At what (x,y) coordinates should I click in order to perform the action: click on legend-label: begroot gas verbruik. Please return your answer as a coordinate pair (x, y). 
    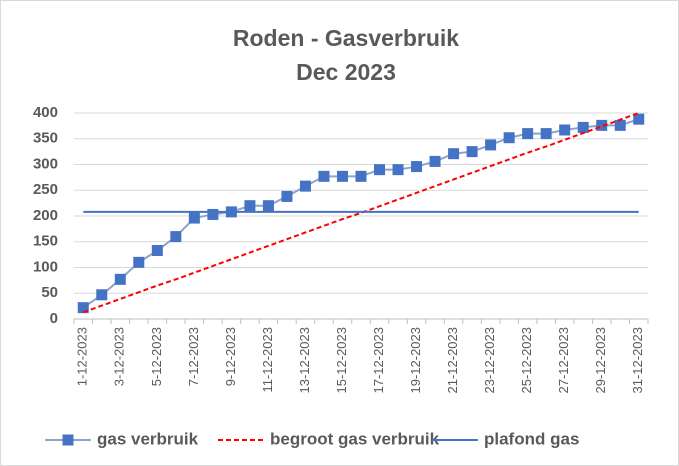
    Looking at the image, I should click on (355, 438).